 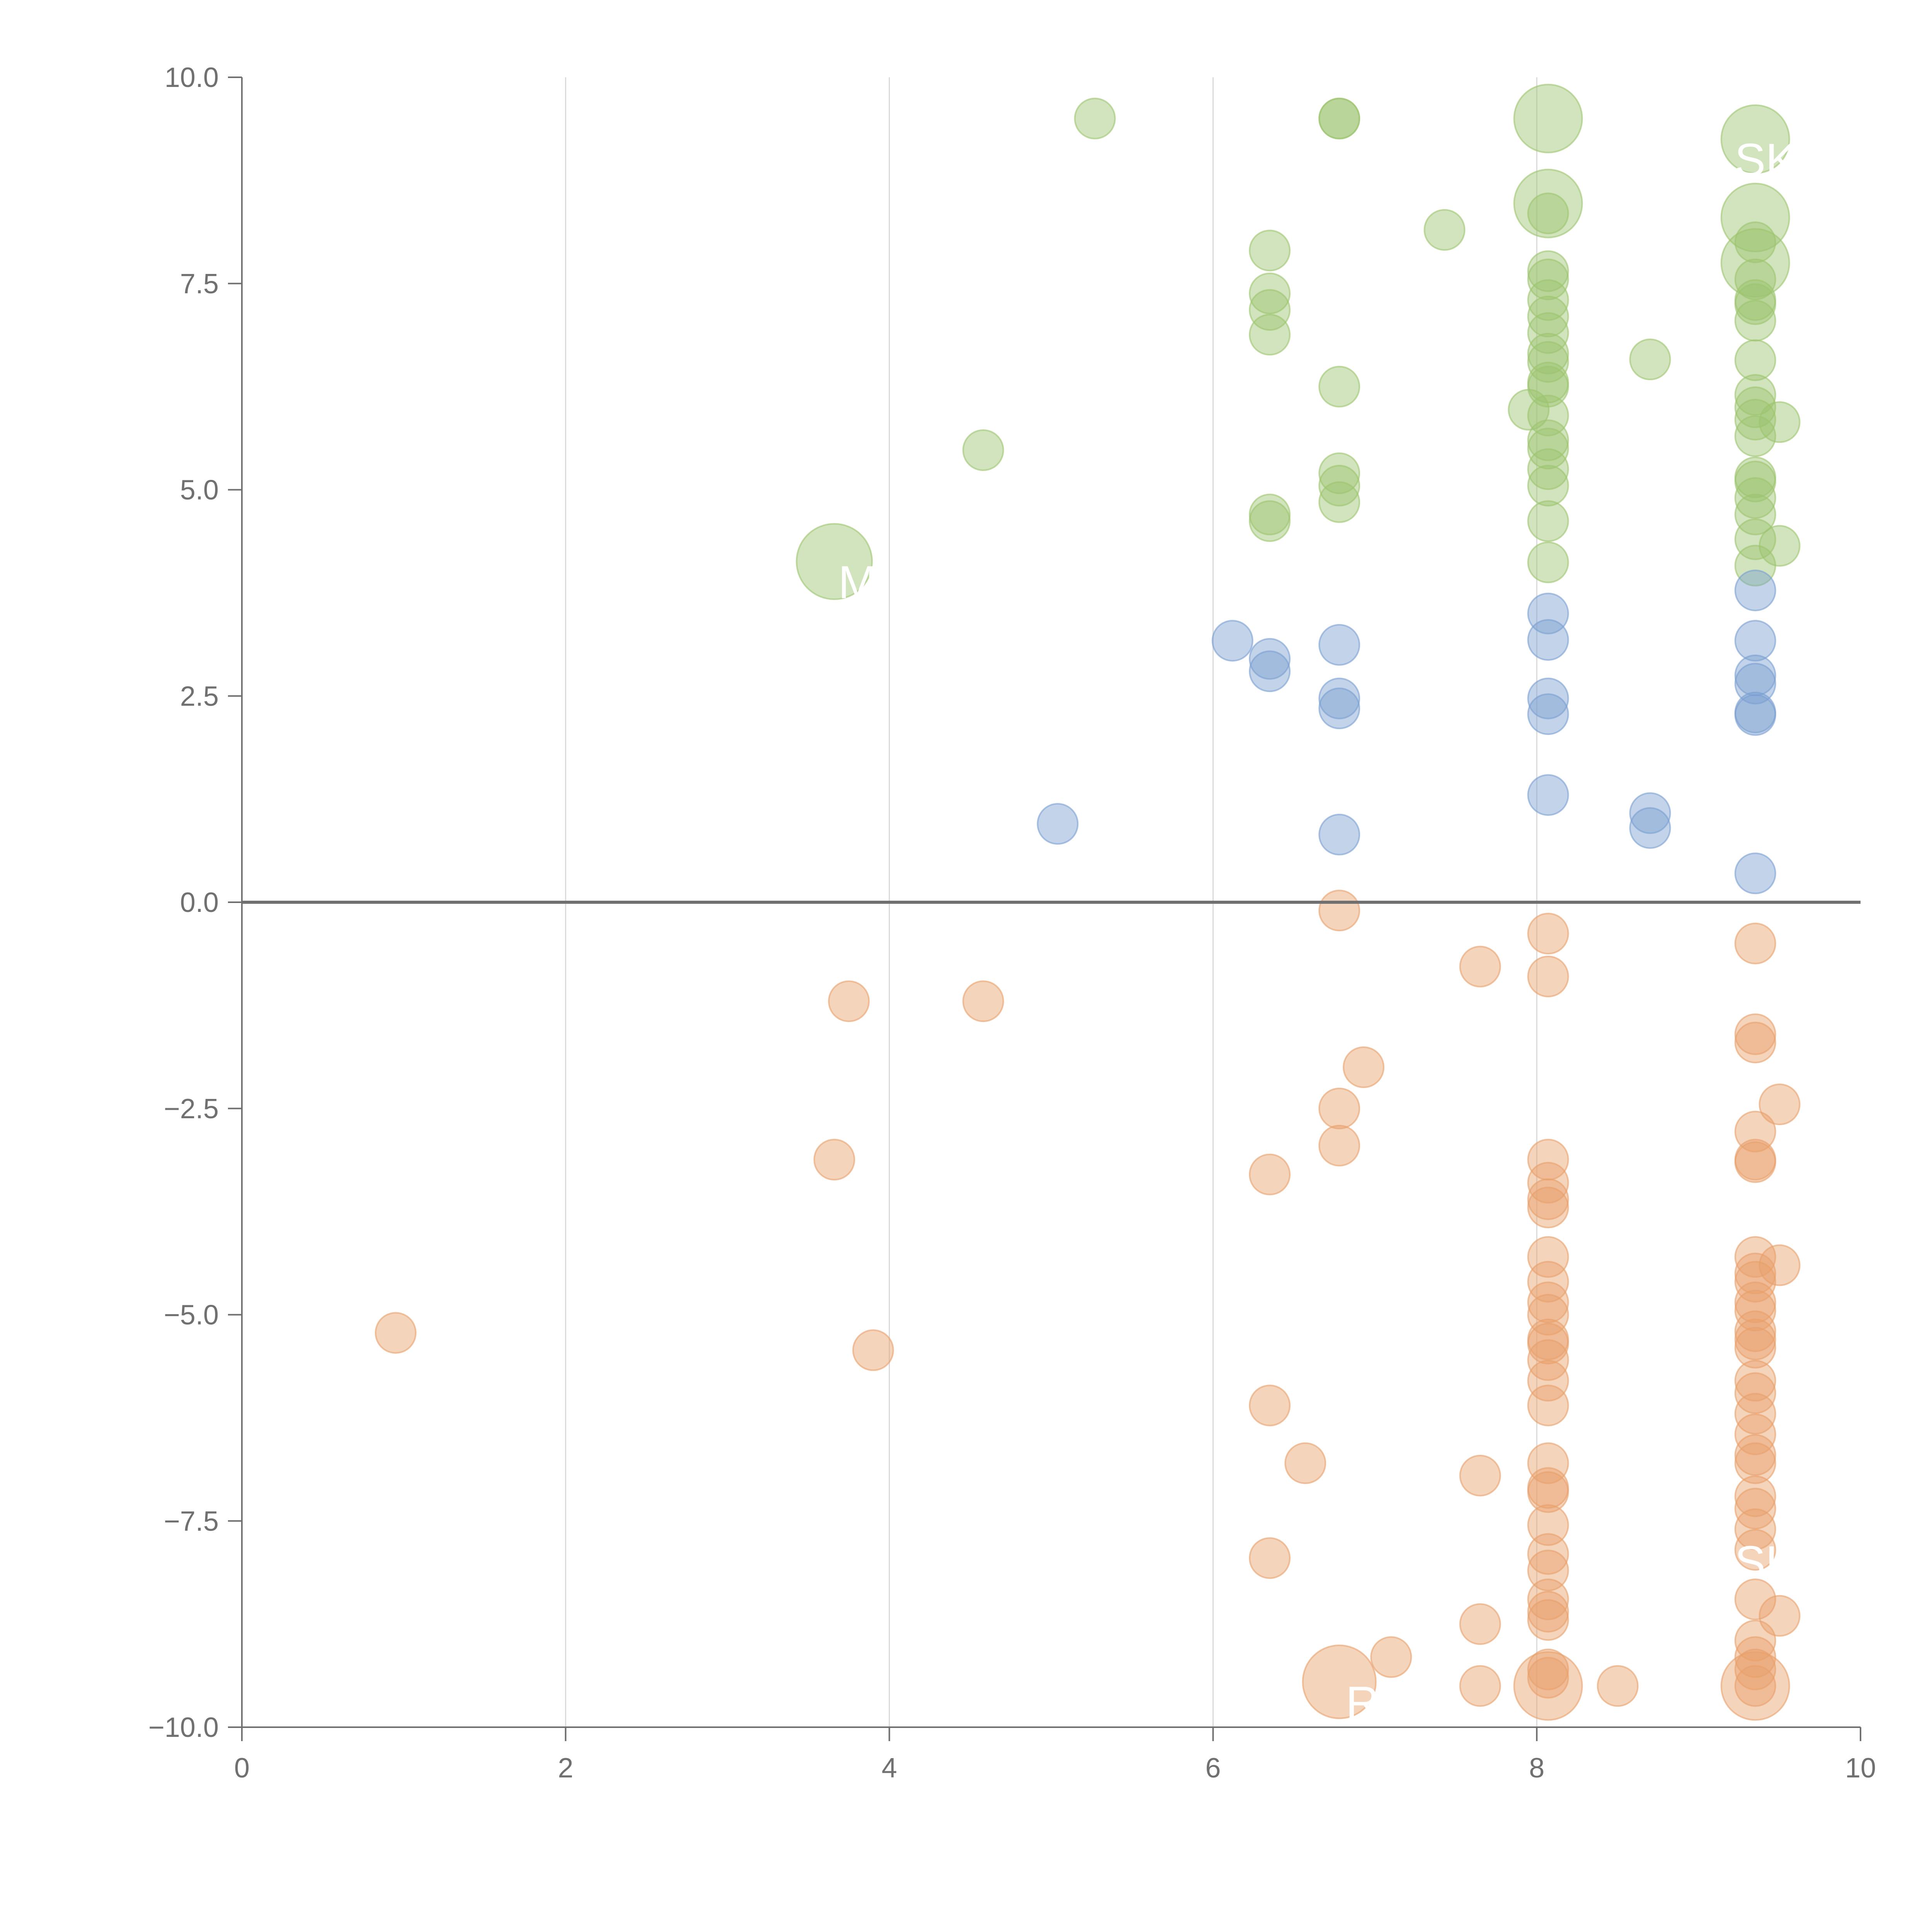 I want to click on y-tick-label: −5.0, so click(x=192, y=1315).